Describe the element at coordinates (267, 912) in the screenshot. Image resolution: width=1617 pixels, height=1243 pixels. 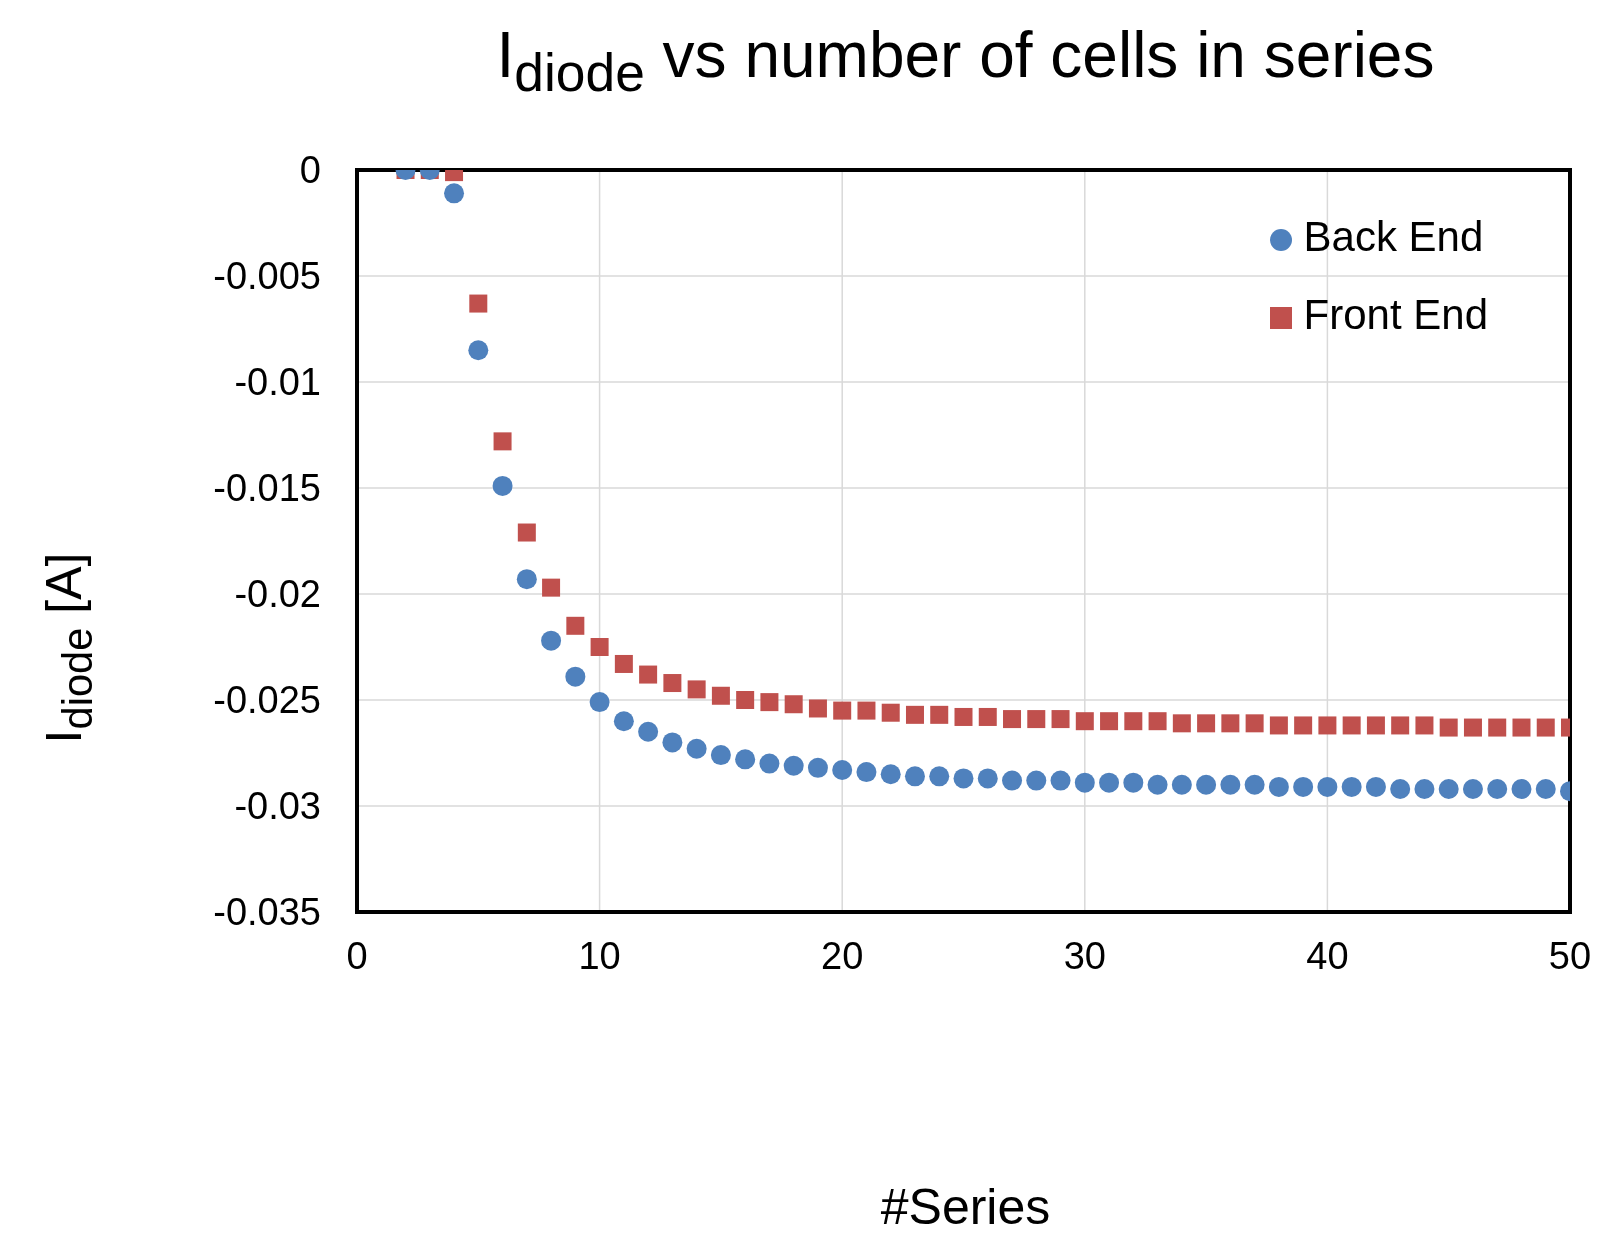
I see `y-tick-label: -0.035` at that location.